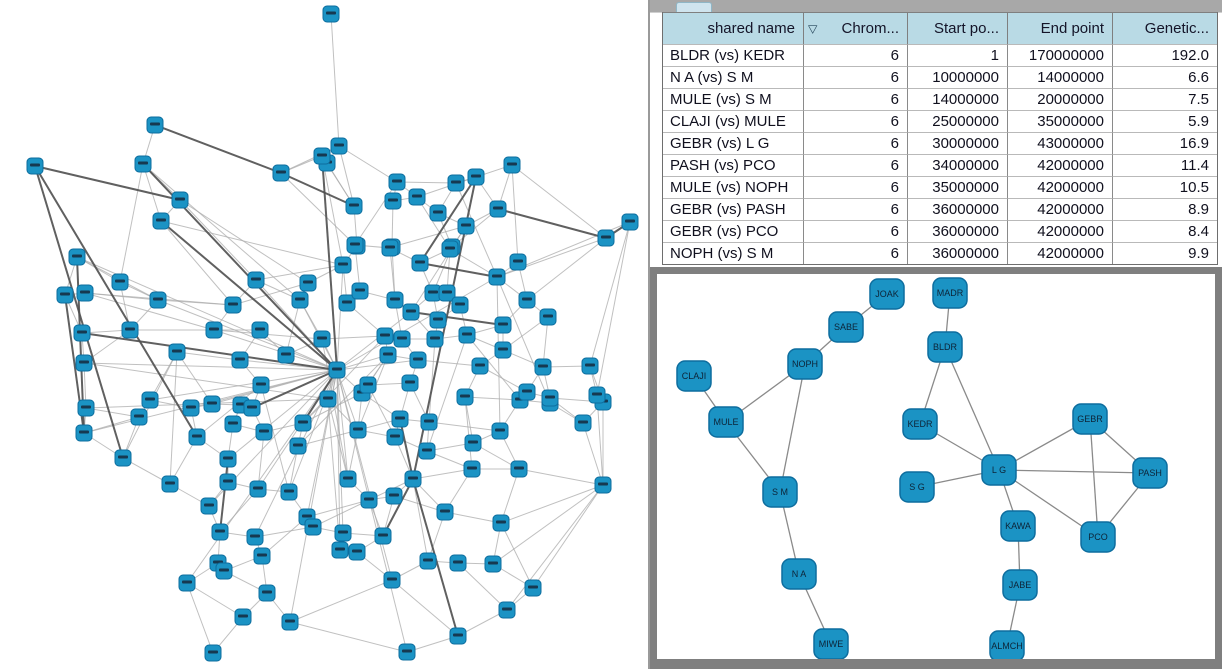 This screenshot has width=1222, height=669. What do you see at coordinates (887, 294) in the screenshot?
I see `graph-node-joak` at bounding box center [887, 294].